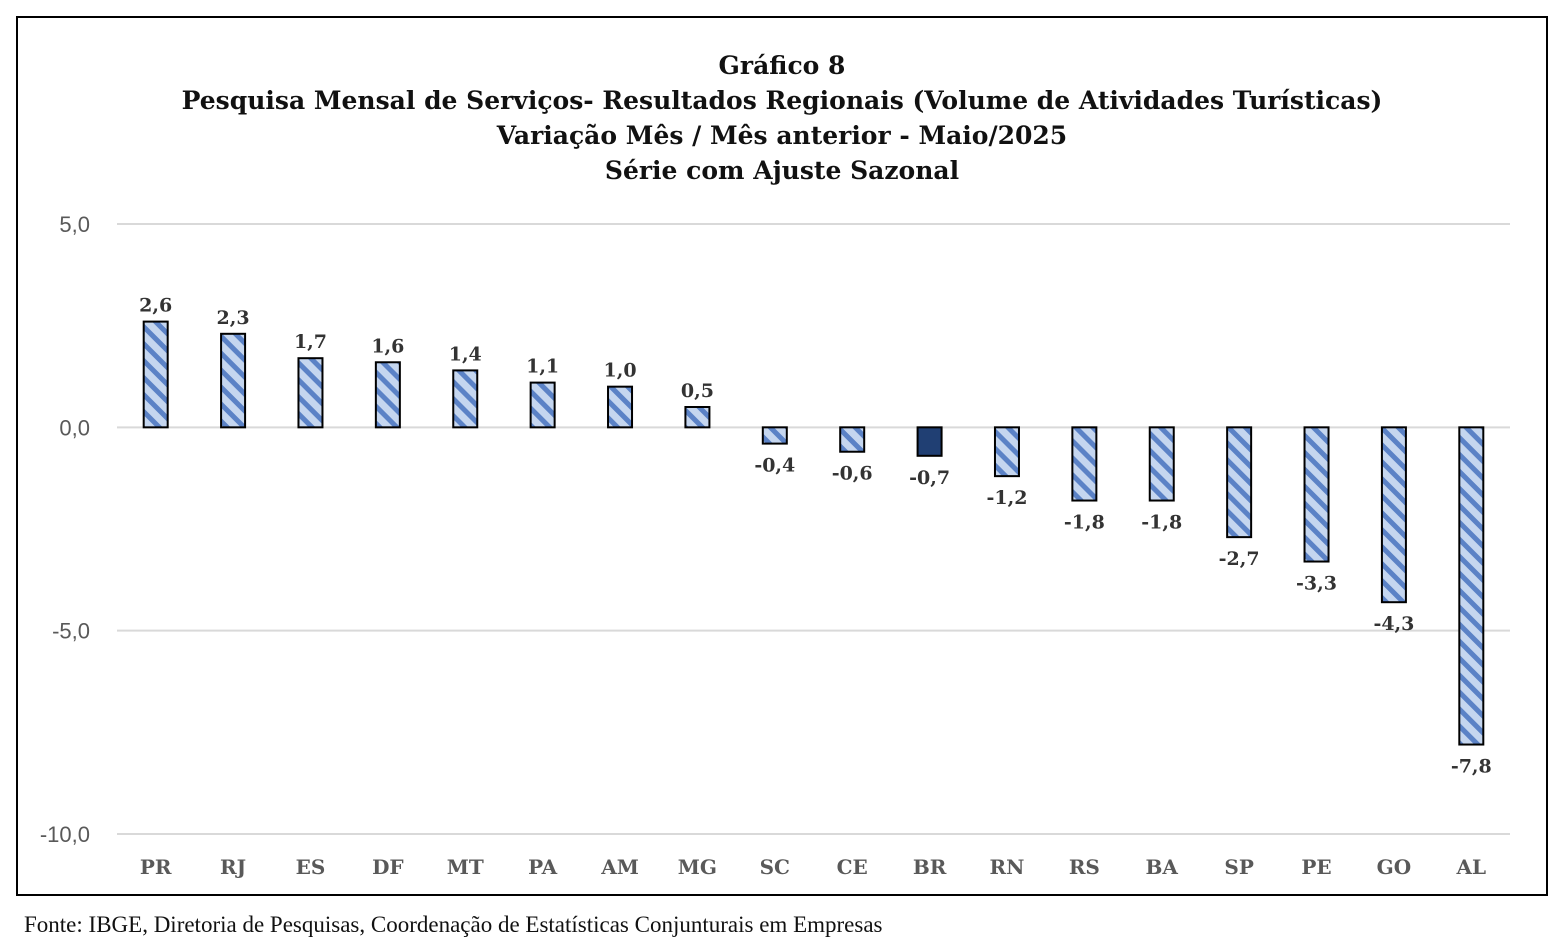  I want to click on x-tick-label-mt: MT, so click(465, 867).